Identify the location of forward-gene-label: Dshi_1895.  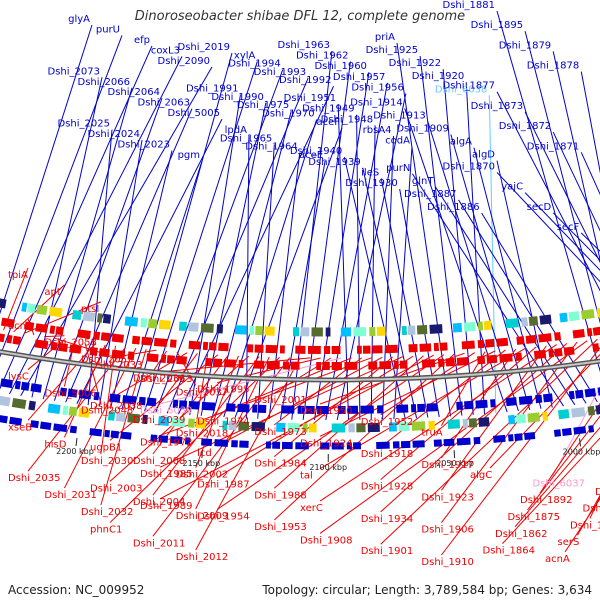
(497, 25).